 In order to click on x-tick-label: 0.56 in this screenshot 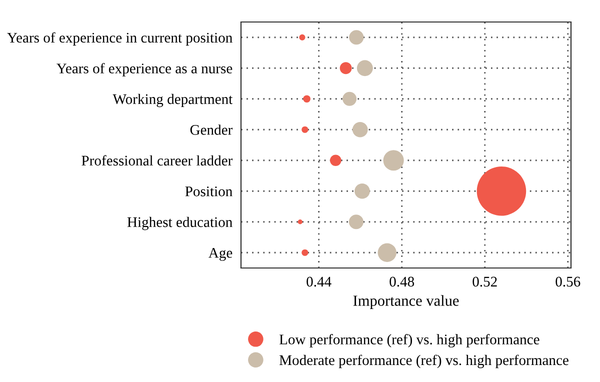, I will do `click(568, 281)`.